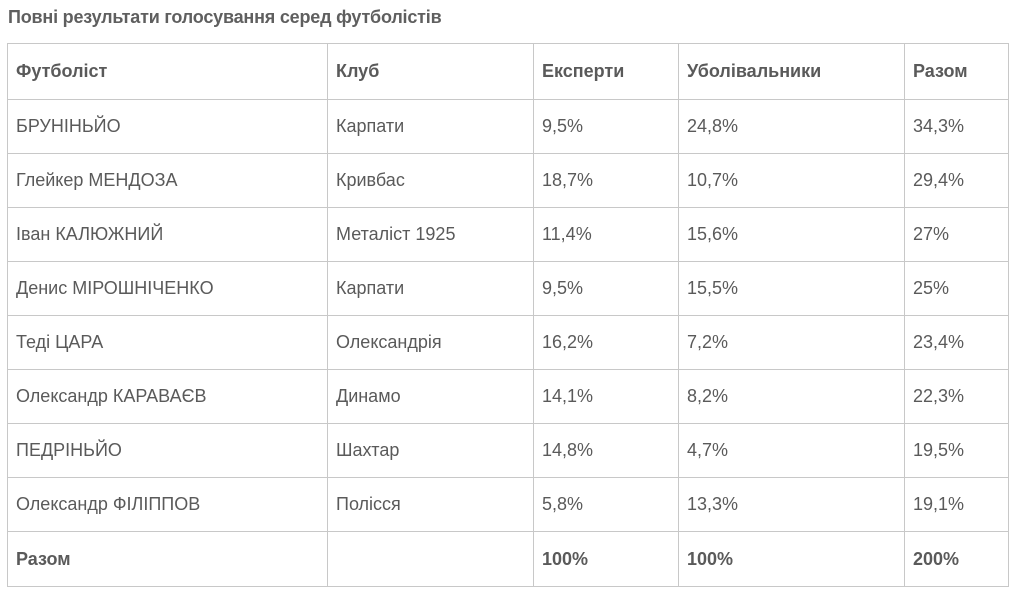  I want to click on cell-player: ПЕДРІНЬЙО, so click(167, 450).